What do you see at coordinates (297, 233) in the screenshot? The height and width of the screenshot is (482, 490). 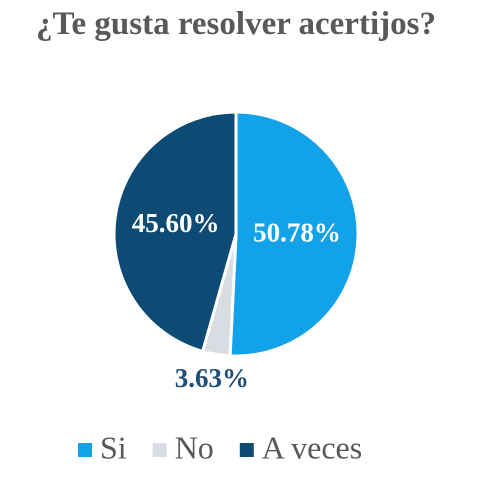 I see `data-label: 50.78%` at bounding box center [297, 233].